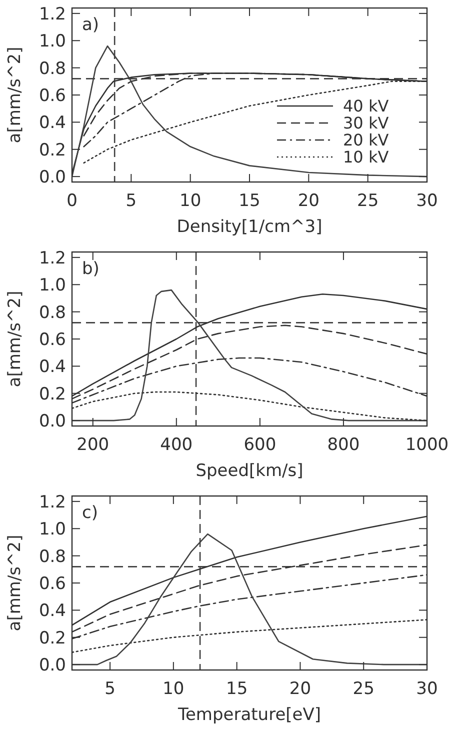 Image resolution: width=453 pixels, height=733 pixels. Describe the element at coordinates (90, 513) in the screenshot. I see `annotation: c)` at that location.